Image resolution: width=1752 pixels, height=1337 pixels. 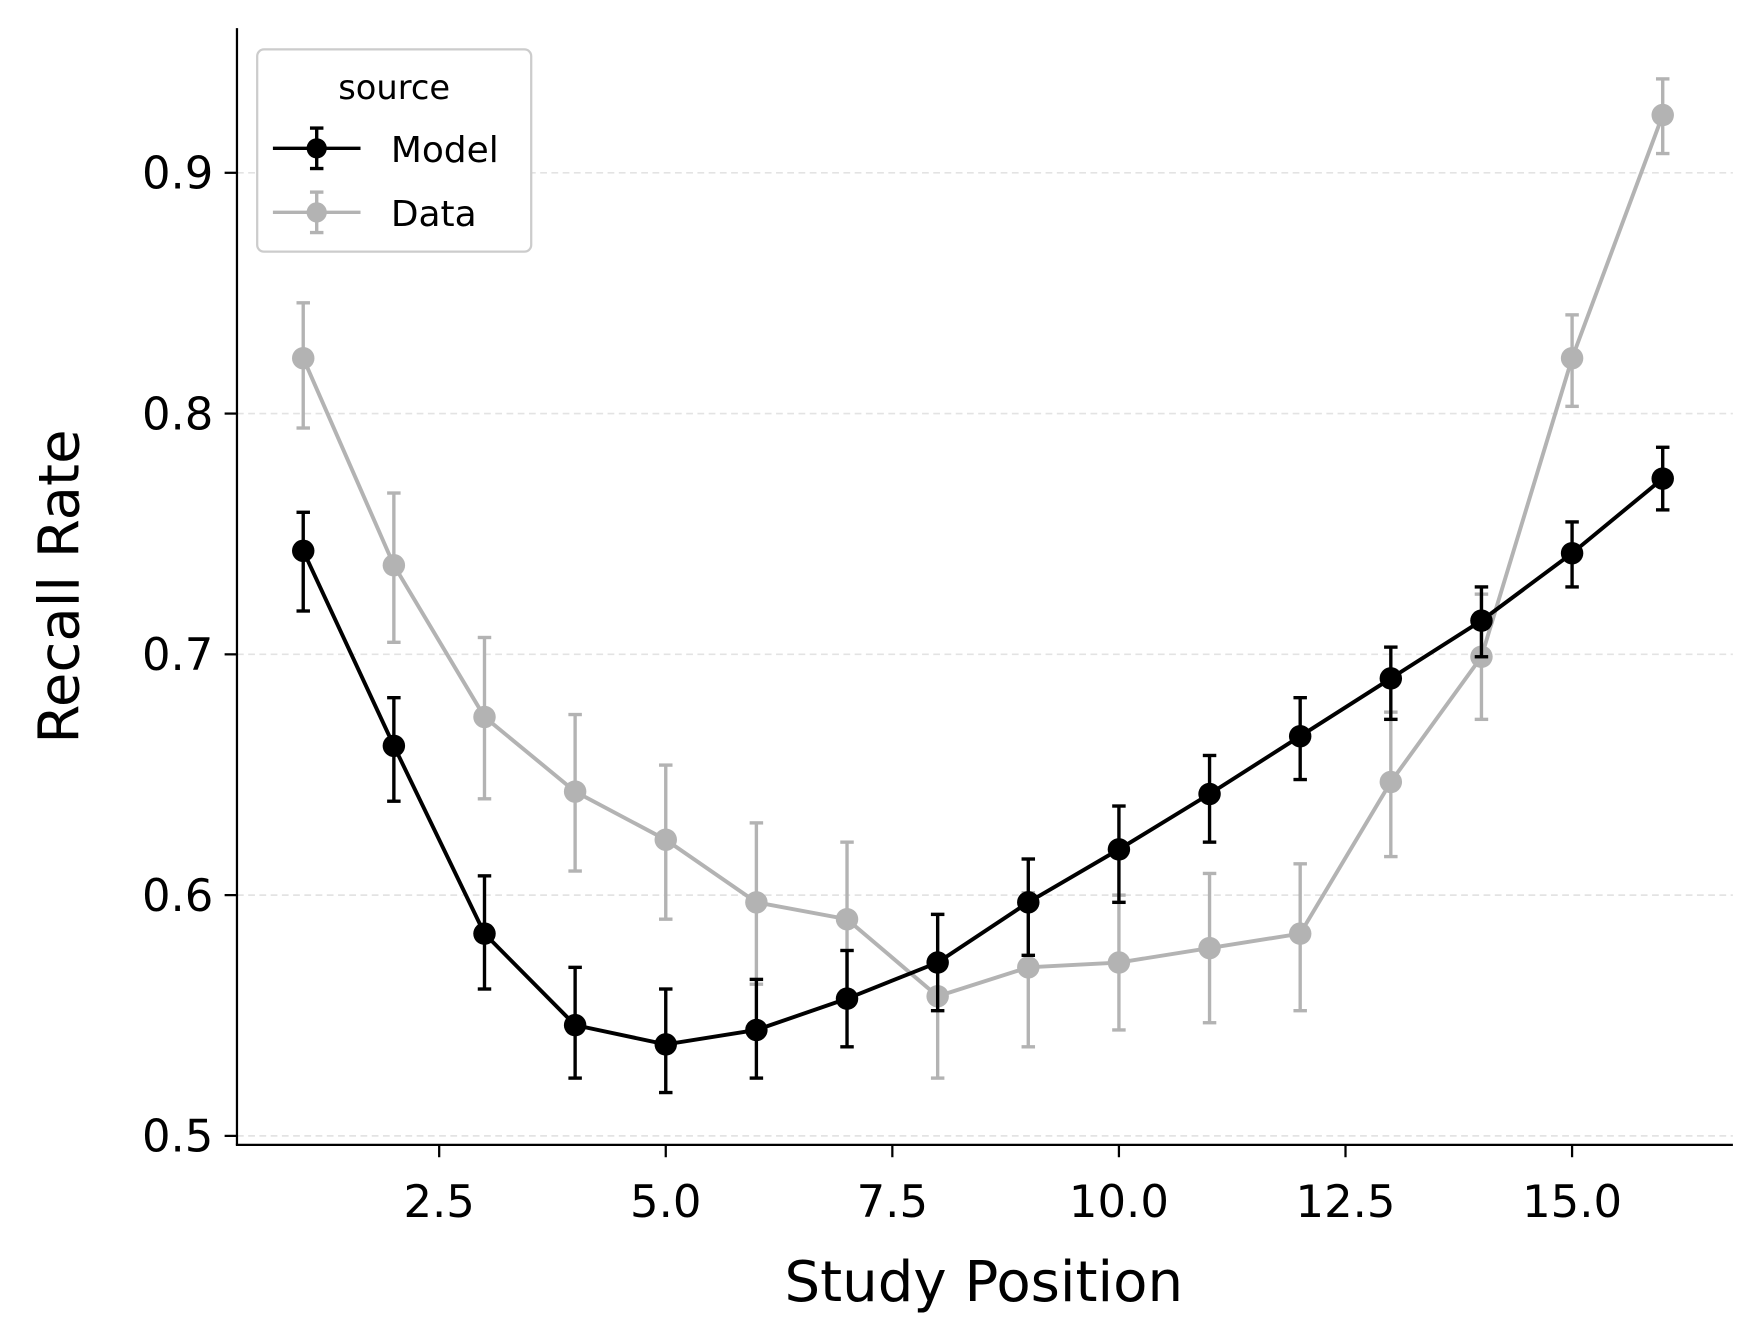 What do you see at coordinates (1345, 1201) in the screenshot?
I see `x-tick-label: 12.5` at bounding box center [1345, 1201].